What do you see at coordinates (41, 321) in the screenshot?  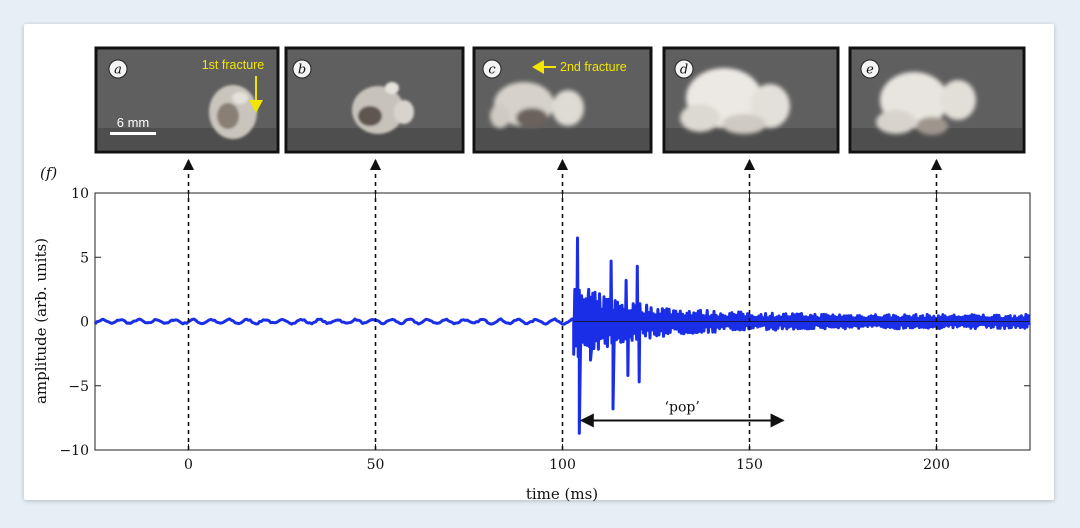 I see `y-axis-label: amplitude (arb. units)` at bounding box center [41, 321].